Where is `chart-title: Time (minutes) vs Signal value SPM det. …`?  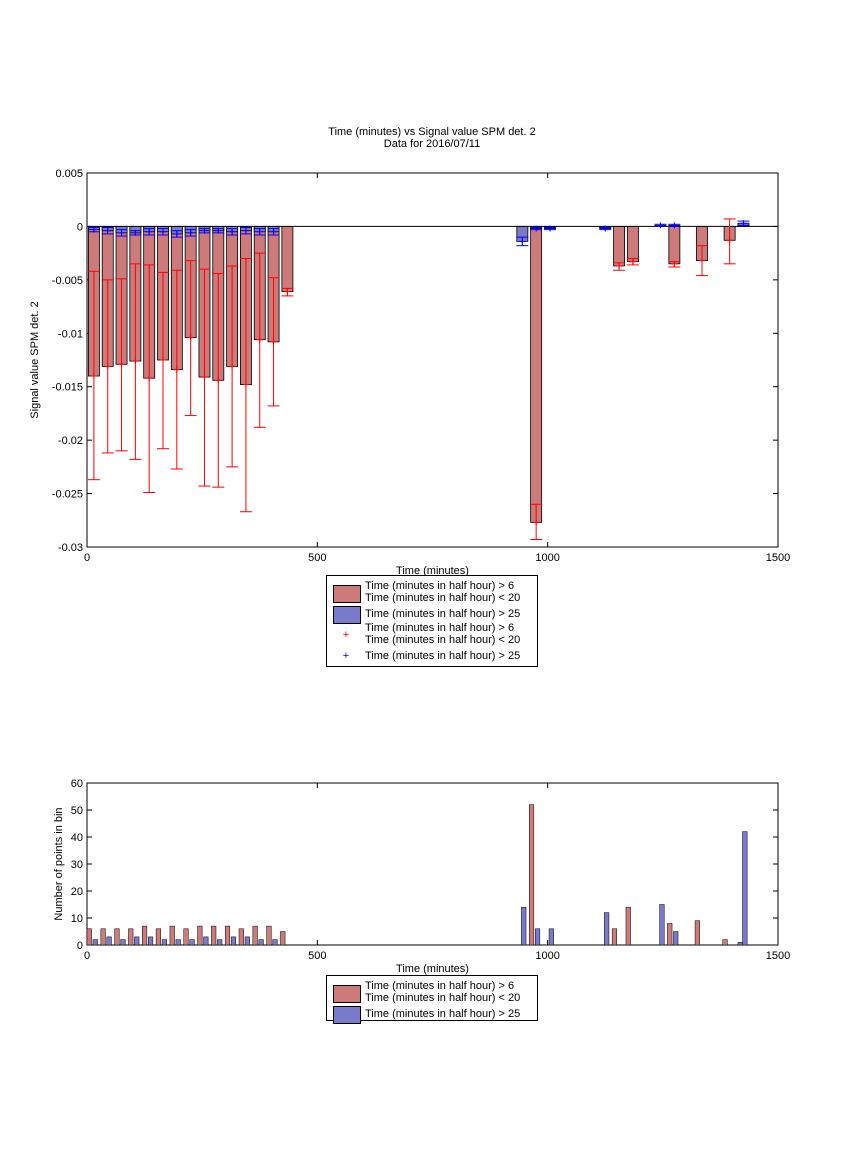 chart-title: Time (minutes) vs Signal value SPM det. … is located at coordinates (432, 132).